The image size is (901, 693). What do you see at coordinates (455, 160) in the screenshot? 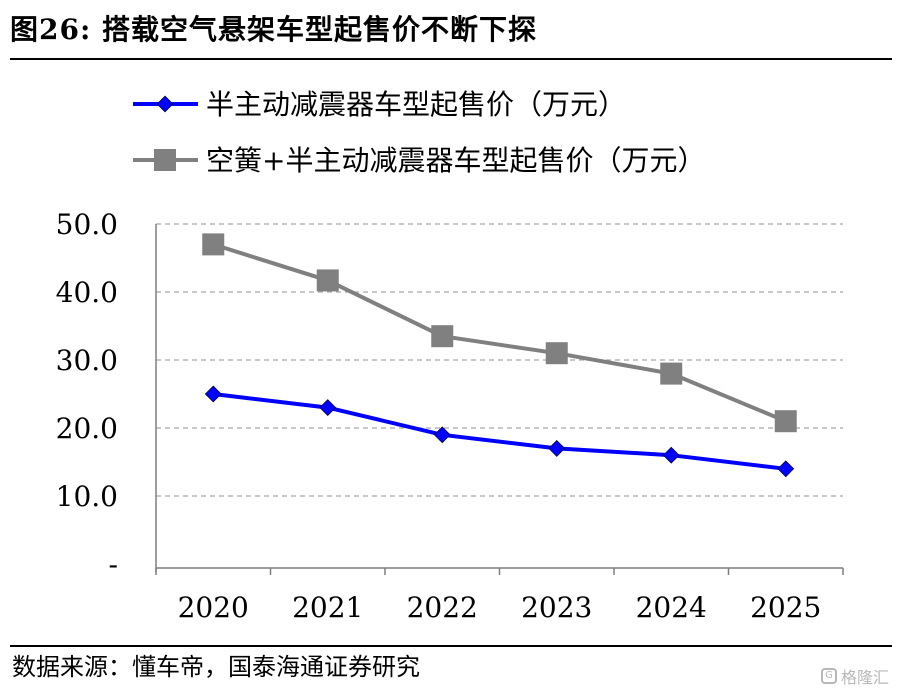
I see `legend-label: 空簧+半主动减震器车型起售价（万元）` at bounding box center [455, 160].